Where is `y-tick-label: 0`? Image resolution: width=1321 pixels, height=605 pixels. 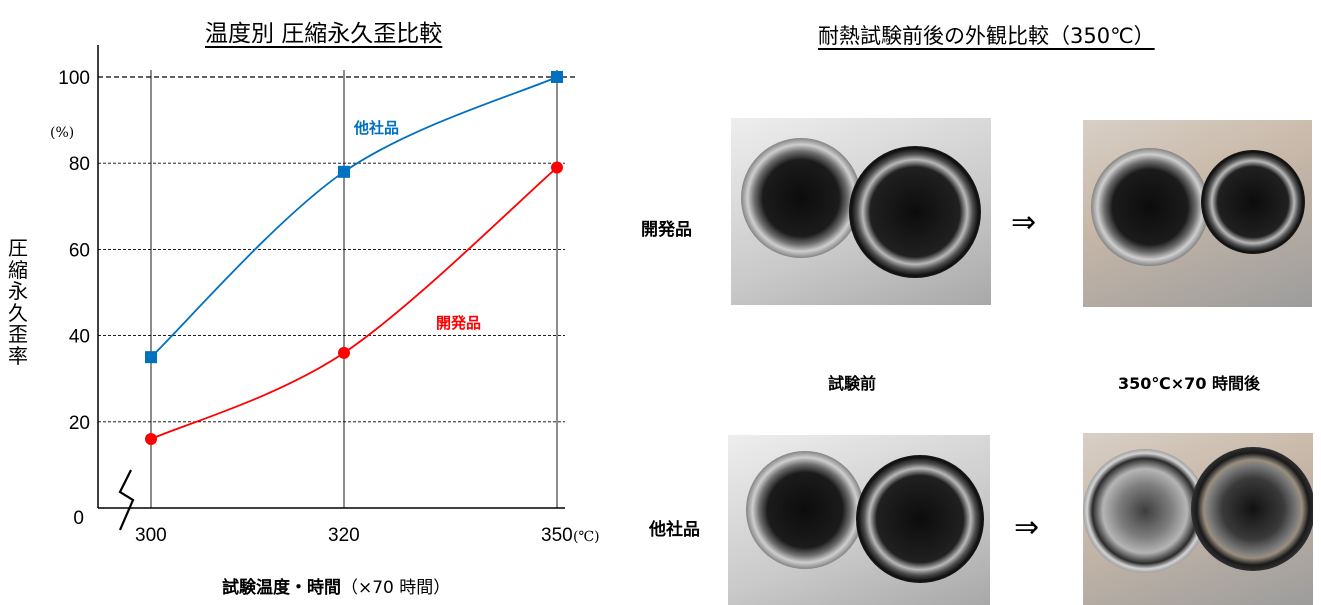
y-tick-label: 0 is located at coordinates (78, 518).